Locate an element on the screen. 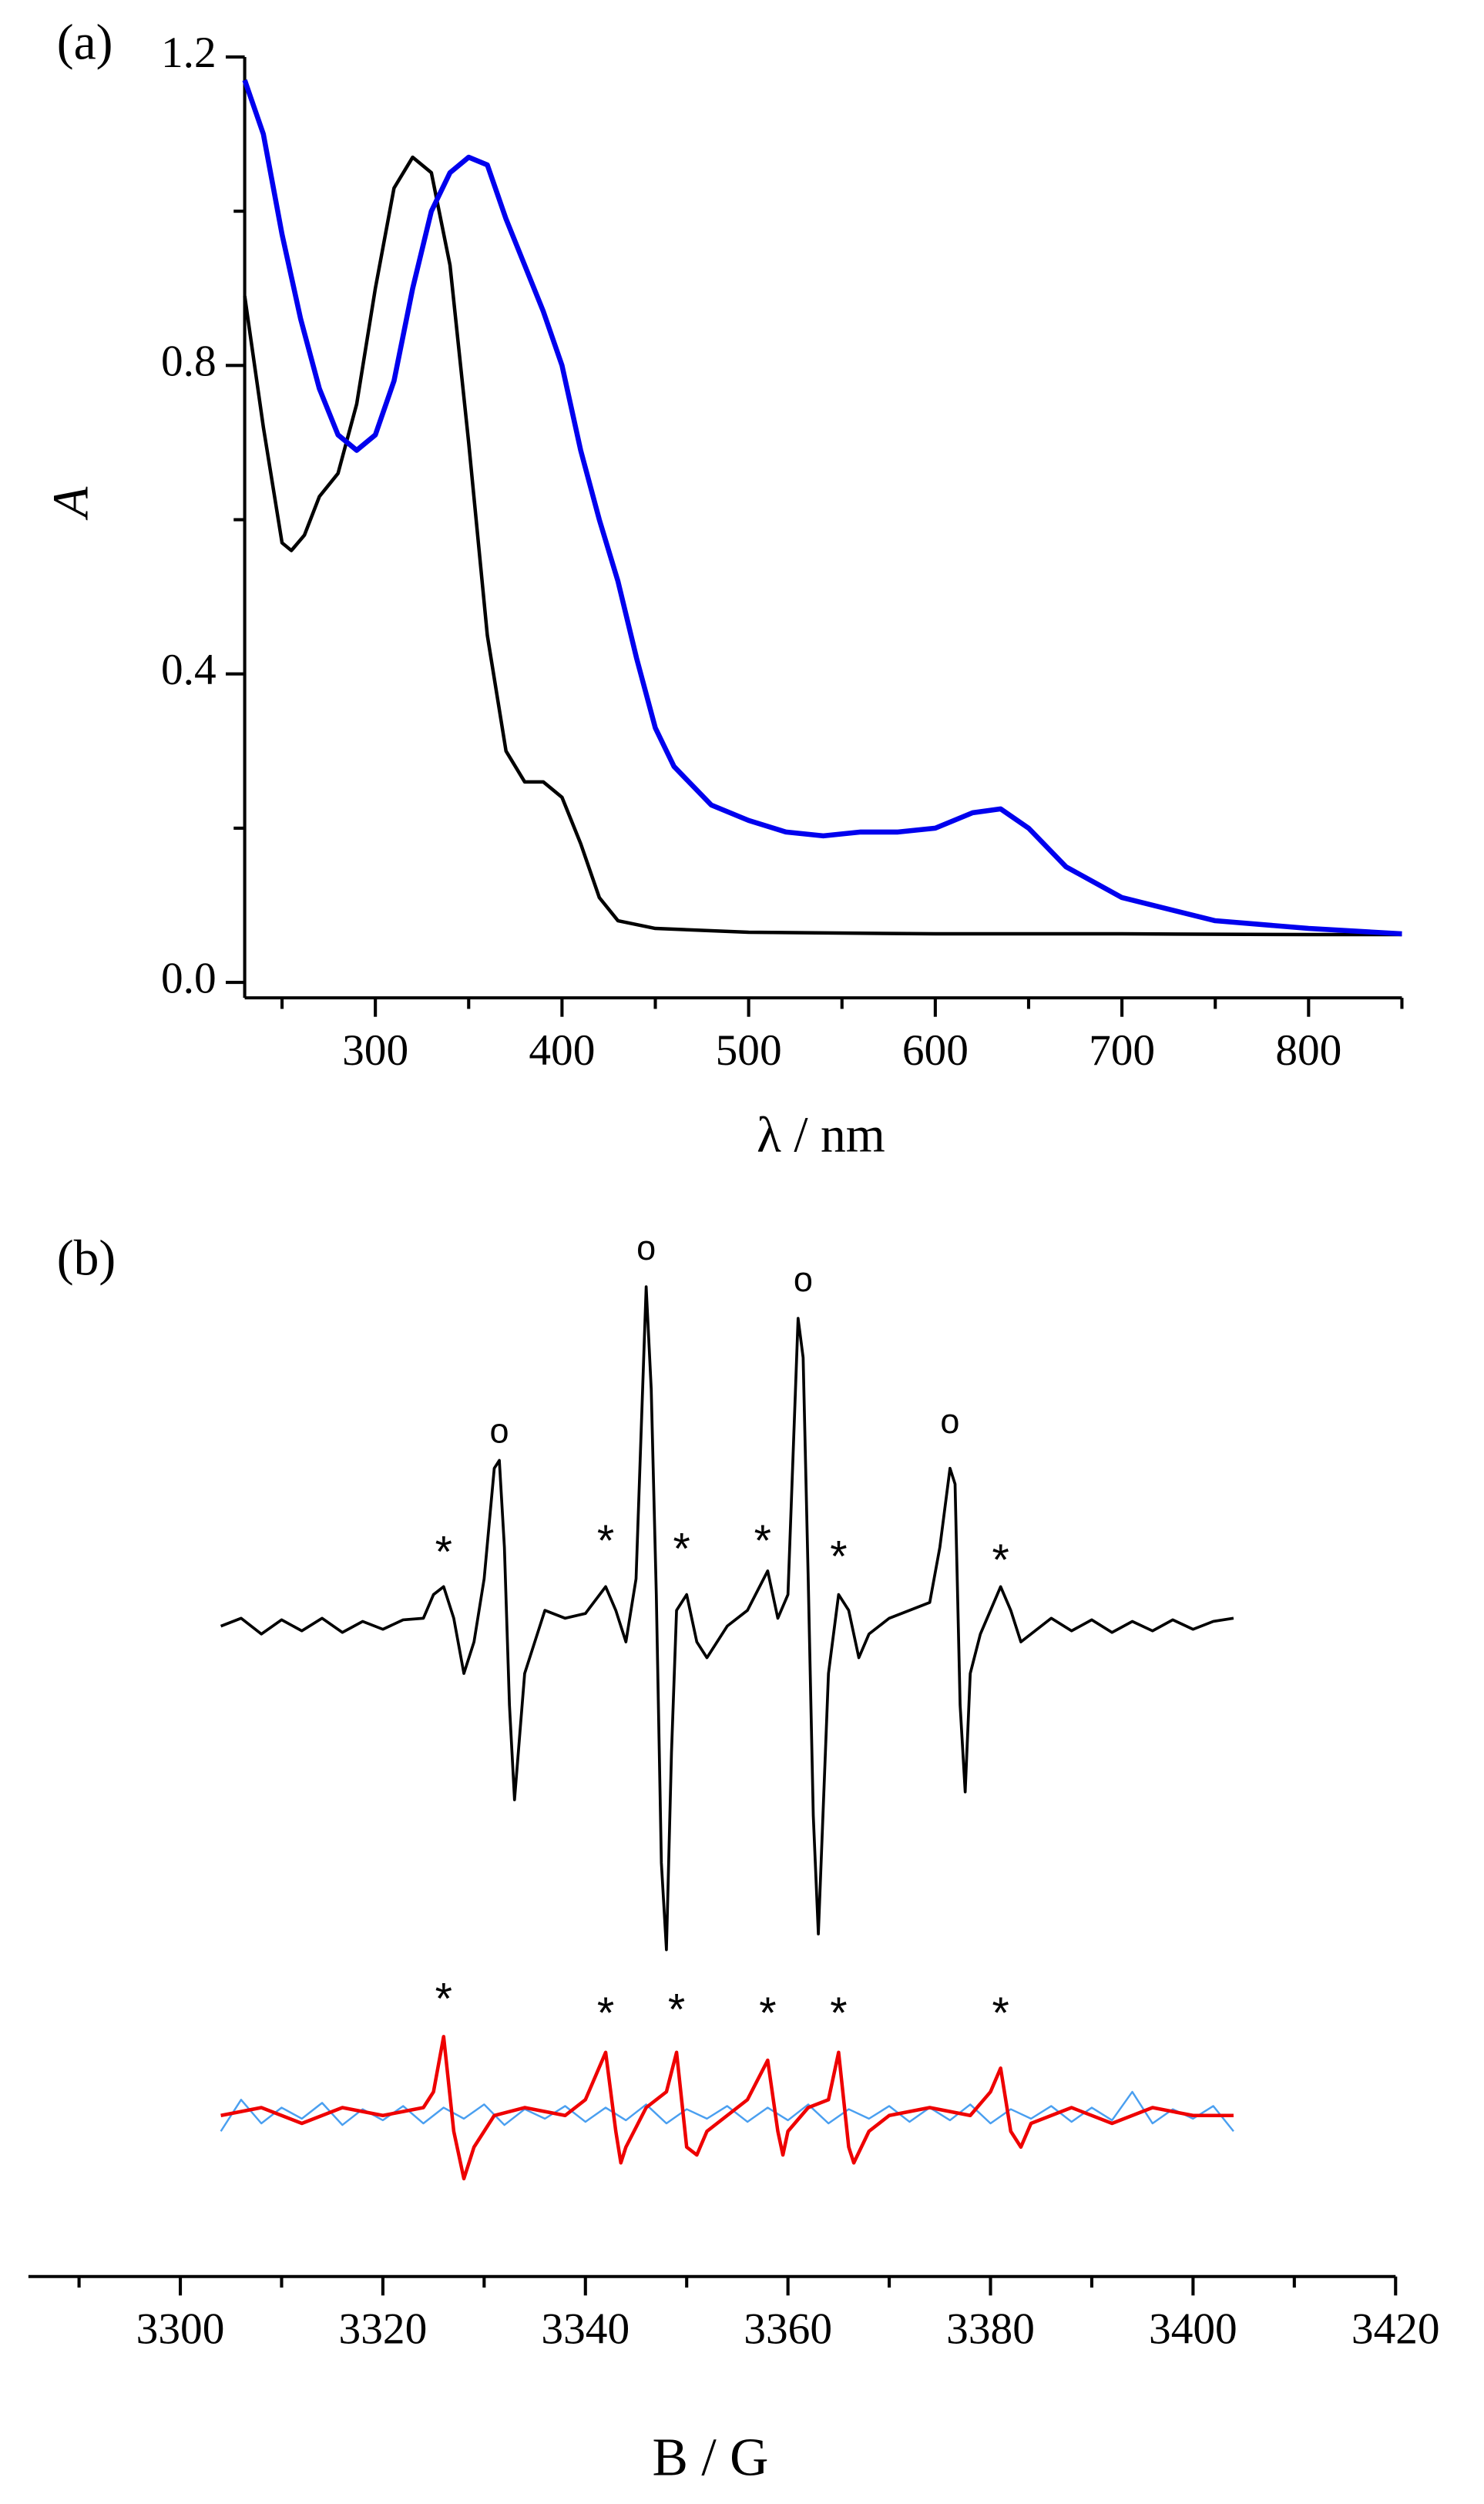  x-tick-label: 3340 is located at coordinates (585, 2329).